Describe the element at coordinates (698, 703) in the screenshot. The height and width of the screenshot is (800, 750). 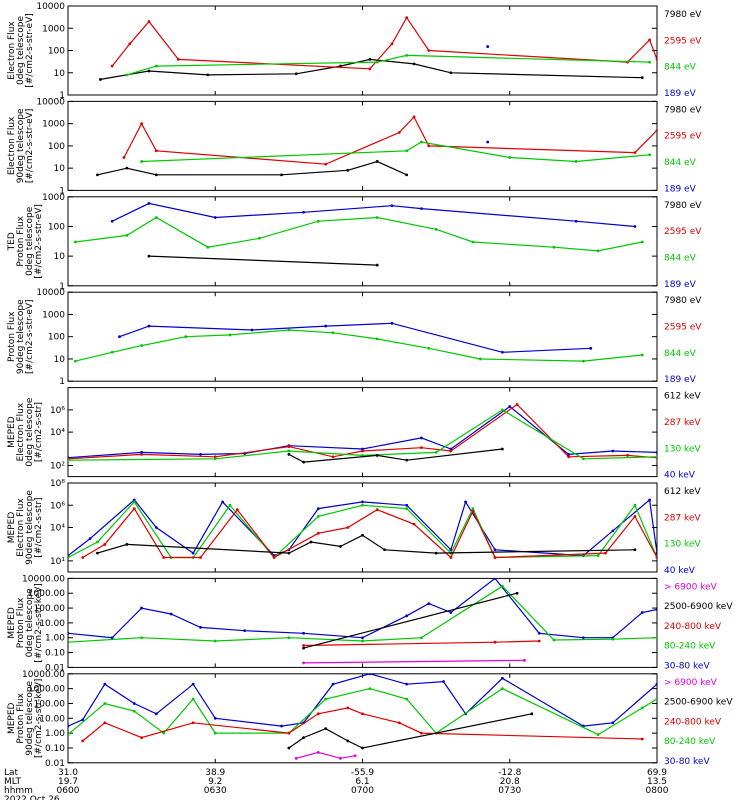
I see `legend-entry: 2500-6900 keV` at that location.